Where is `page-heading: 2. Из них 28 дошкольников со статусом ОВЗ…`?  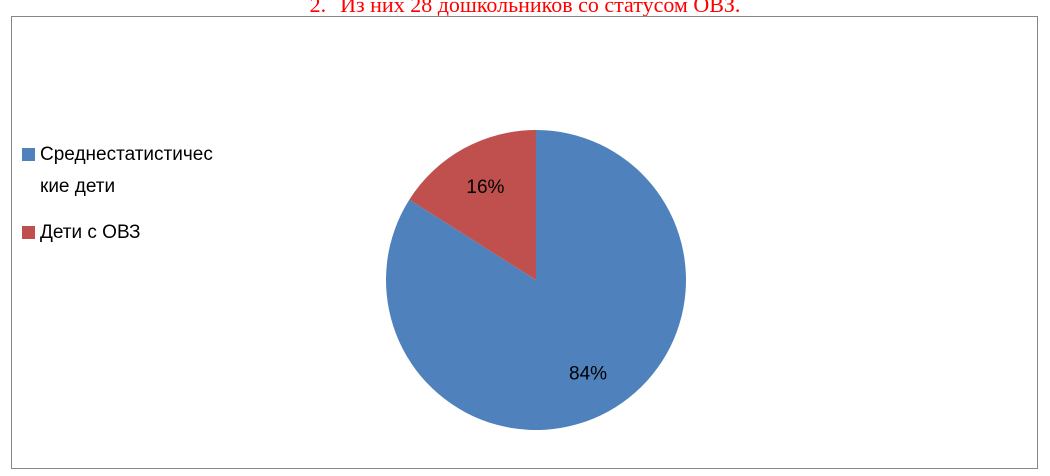 page-heading: 2. Из них 28 дошкольников со статусом ОВЗ… is located at coordinates (525, 9).